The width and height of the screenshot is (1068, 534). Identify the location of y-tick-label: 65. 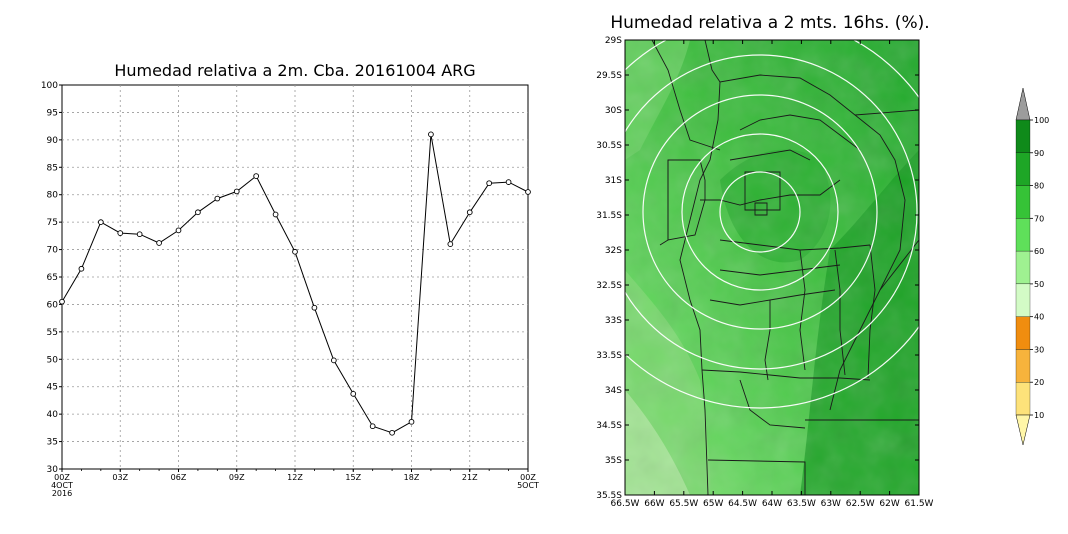
(52, 278).